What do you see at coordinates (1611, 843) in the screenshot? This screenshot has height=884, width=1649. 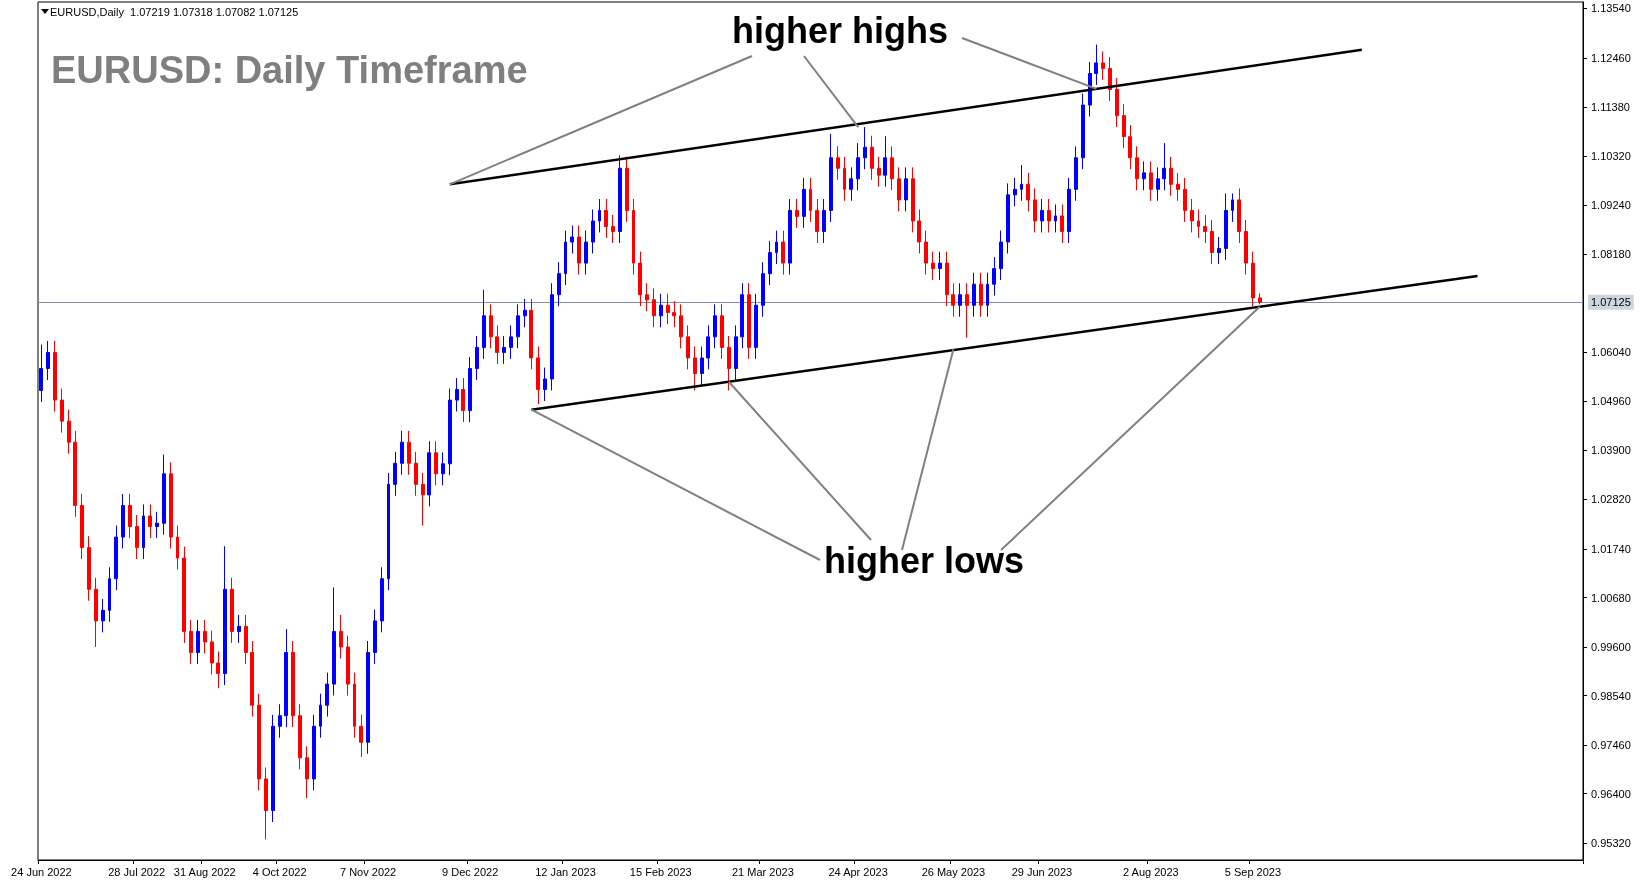 I see `y-tick-label: 0.95320` at bounding box center [1611, 843].